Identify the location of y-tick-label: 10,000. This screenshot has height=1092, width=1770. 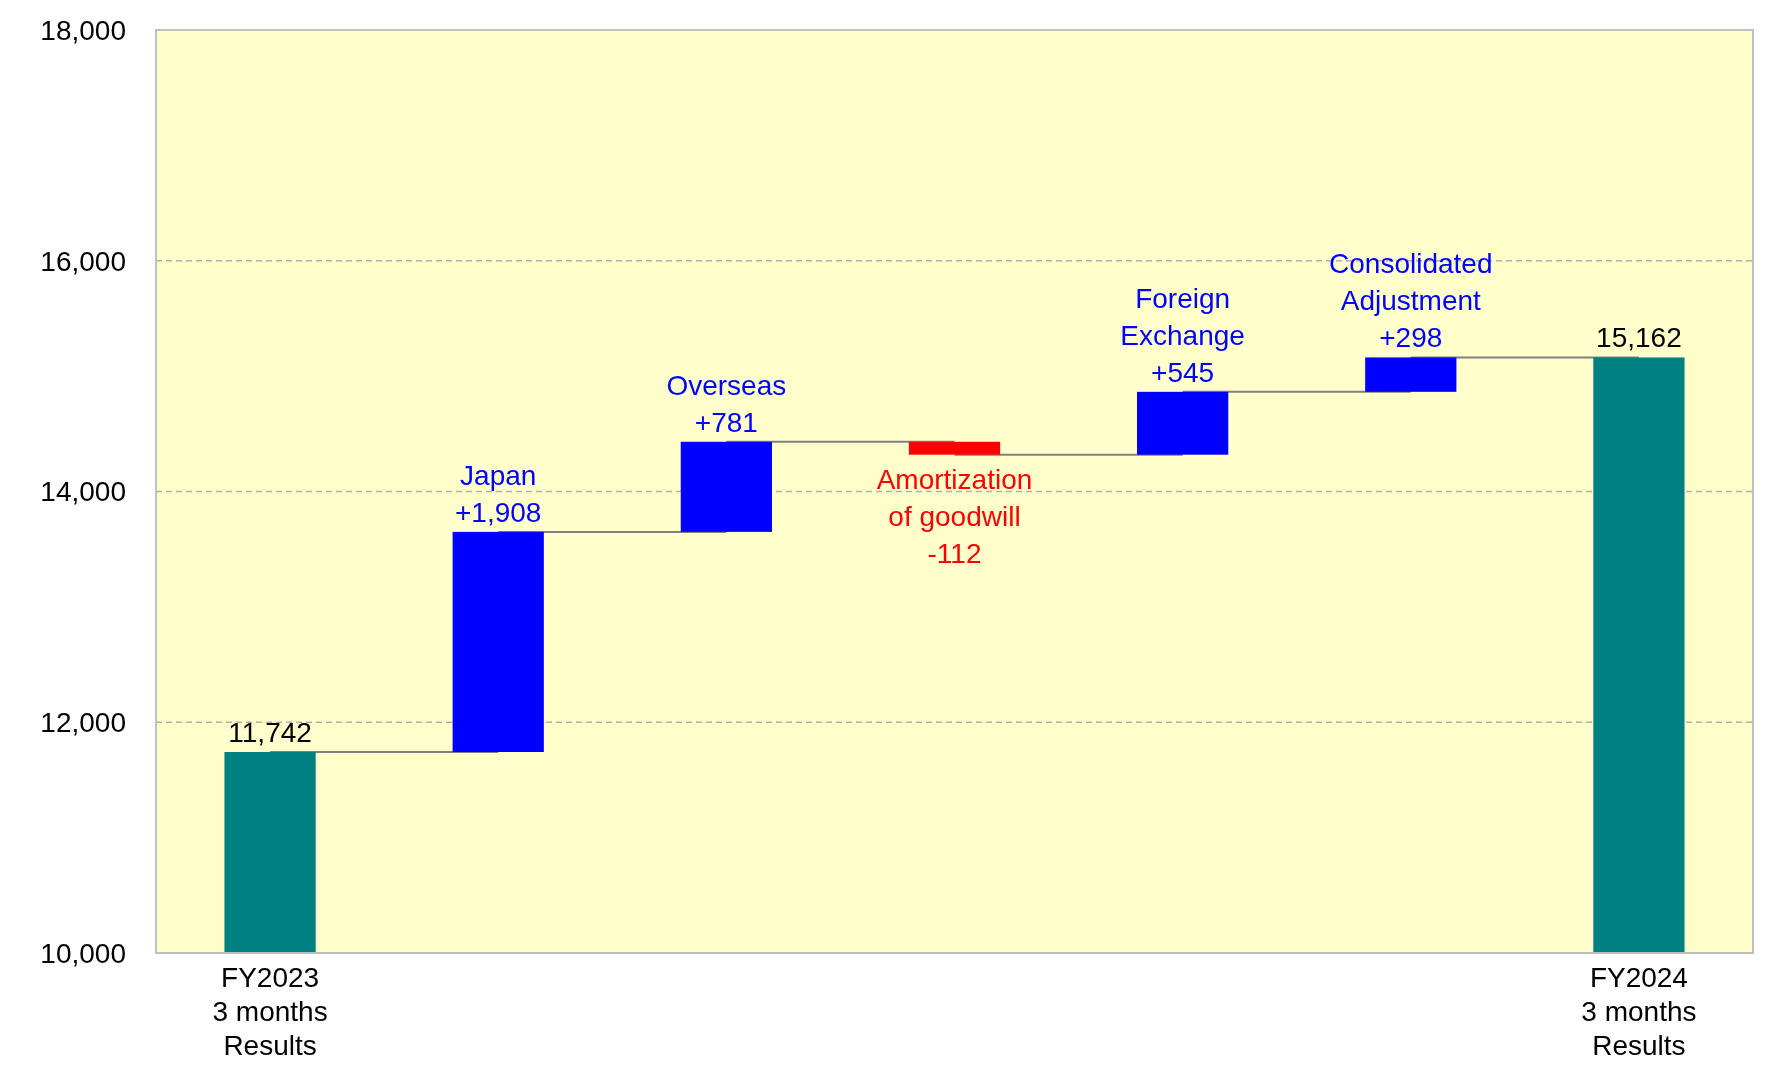
(83, 953).